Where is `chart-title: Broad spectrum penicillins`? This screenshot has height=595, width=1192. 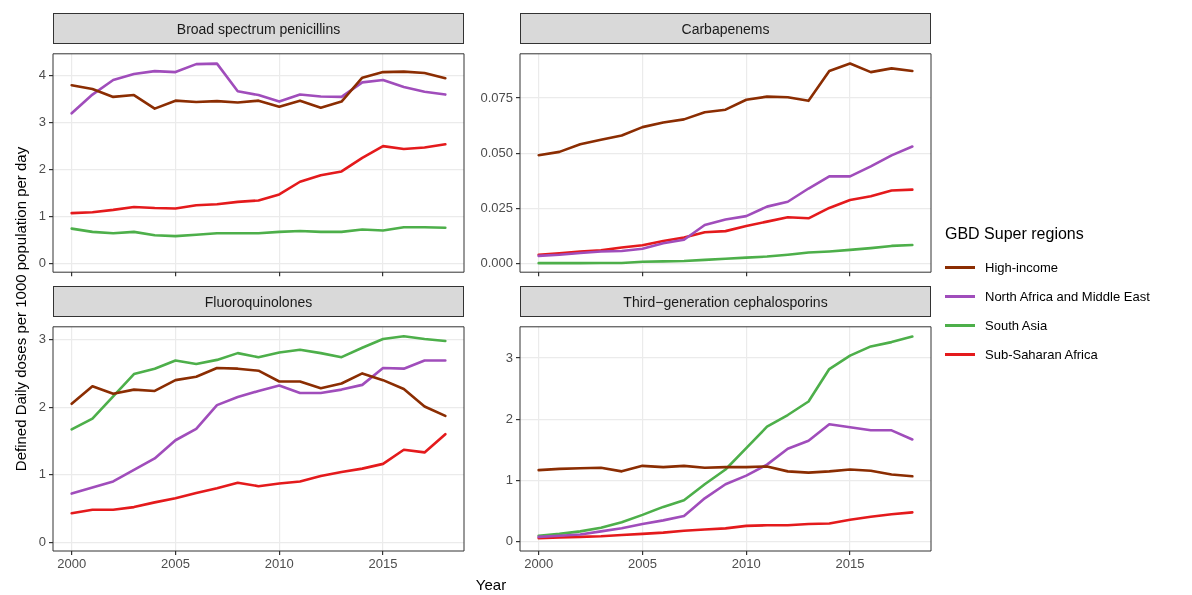 chart-title: Broad spectrum penicillins is located at coordinates (258, 28).